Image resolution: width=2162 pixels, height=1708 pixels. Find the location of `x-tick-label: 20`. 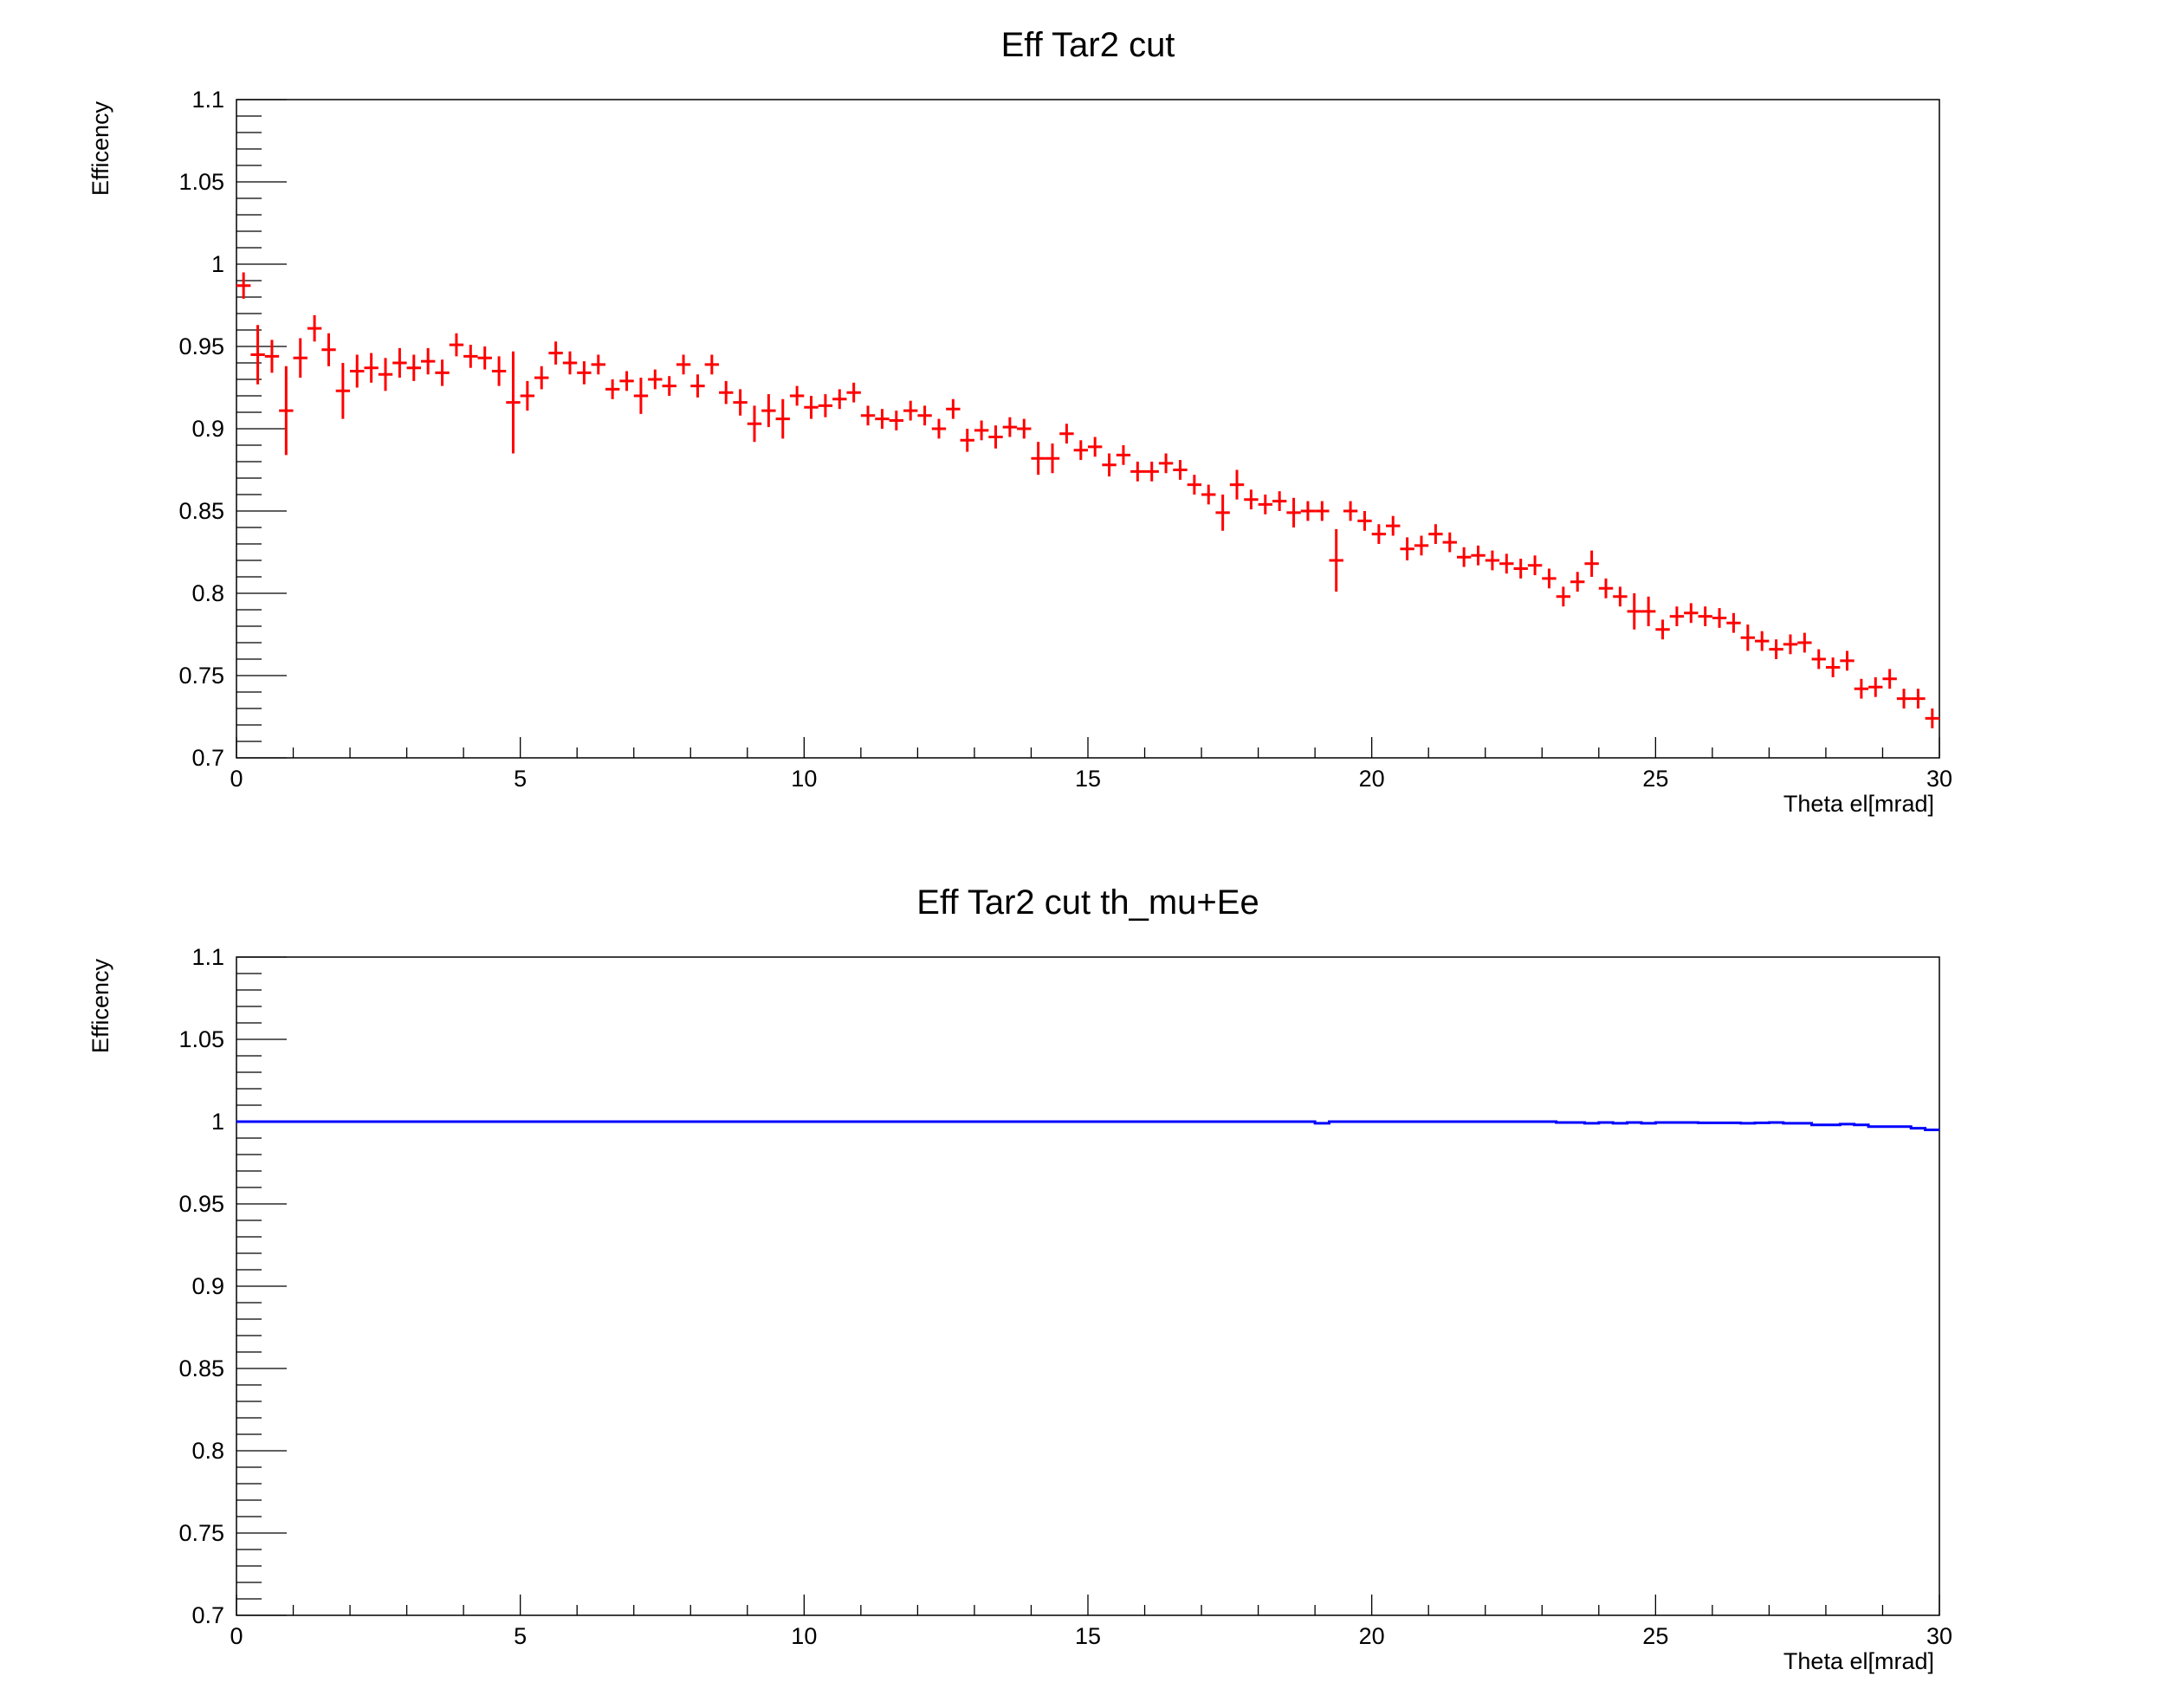

x-tick-label: 20 is located at coordinates (1372, 1636).